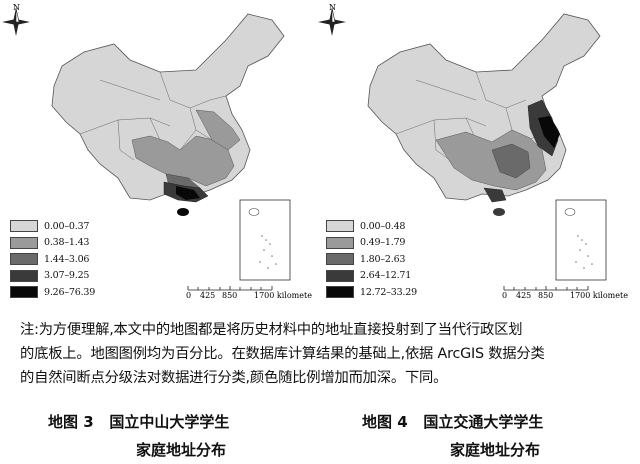 Image resolution: width=640 pixels, height=464 pixels. What do you see at coordinates (138, 436) in the screenshot?
I see `caption-map-3: 地图 3 国立中山大学学生 家庭地址分布` at bounding box center [138, 436].